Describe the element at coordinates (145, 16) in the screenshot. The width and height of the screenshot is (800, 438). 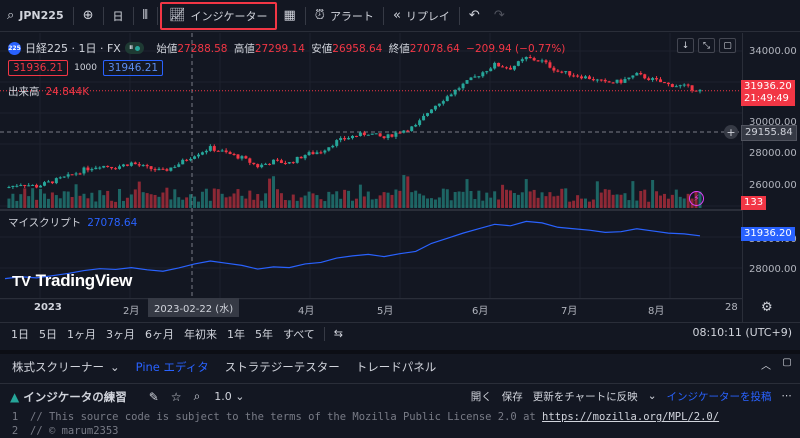
I see `chart-type-button: ⫴` at that location.